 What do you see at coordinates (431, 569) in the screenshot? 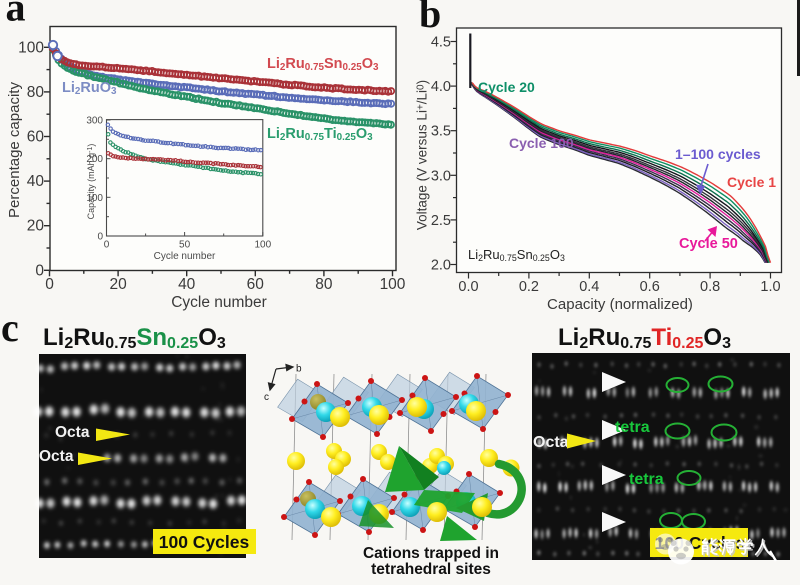
I see `svg-text: tetrahedral sites` at bounding box center [431, 569].